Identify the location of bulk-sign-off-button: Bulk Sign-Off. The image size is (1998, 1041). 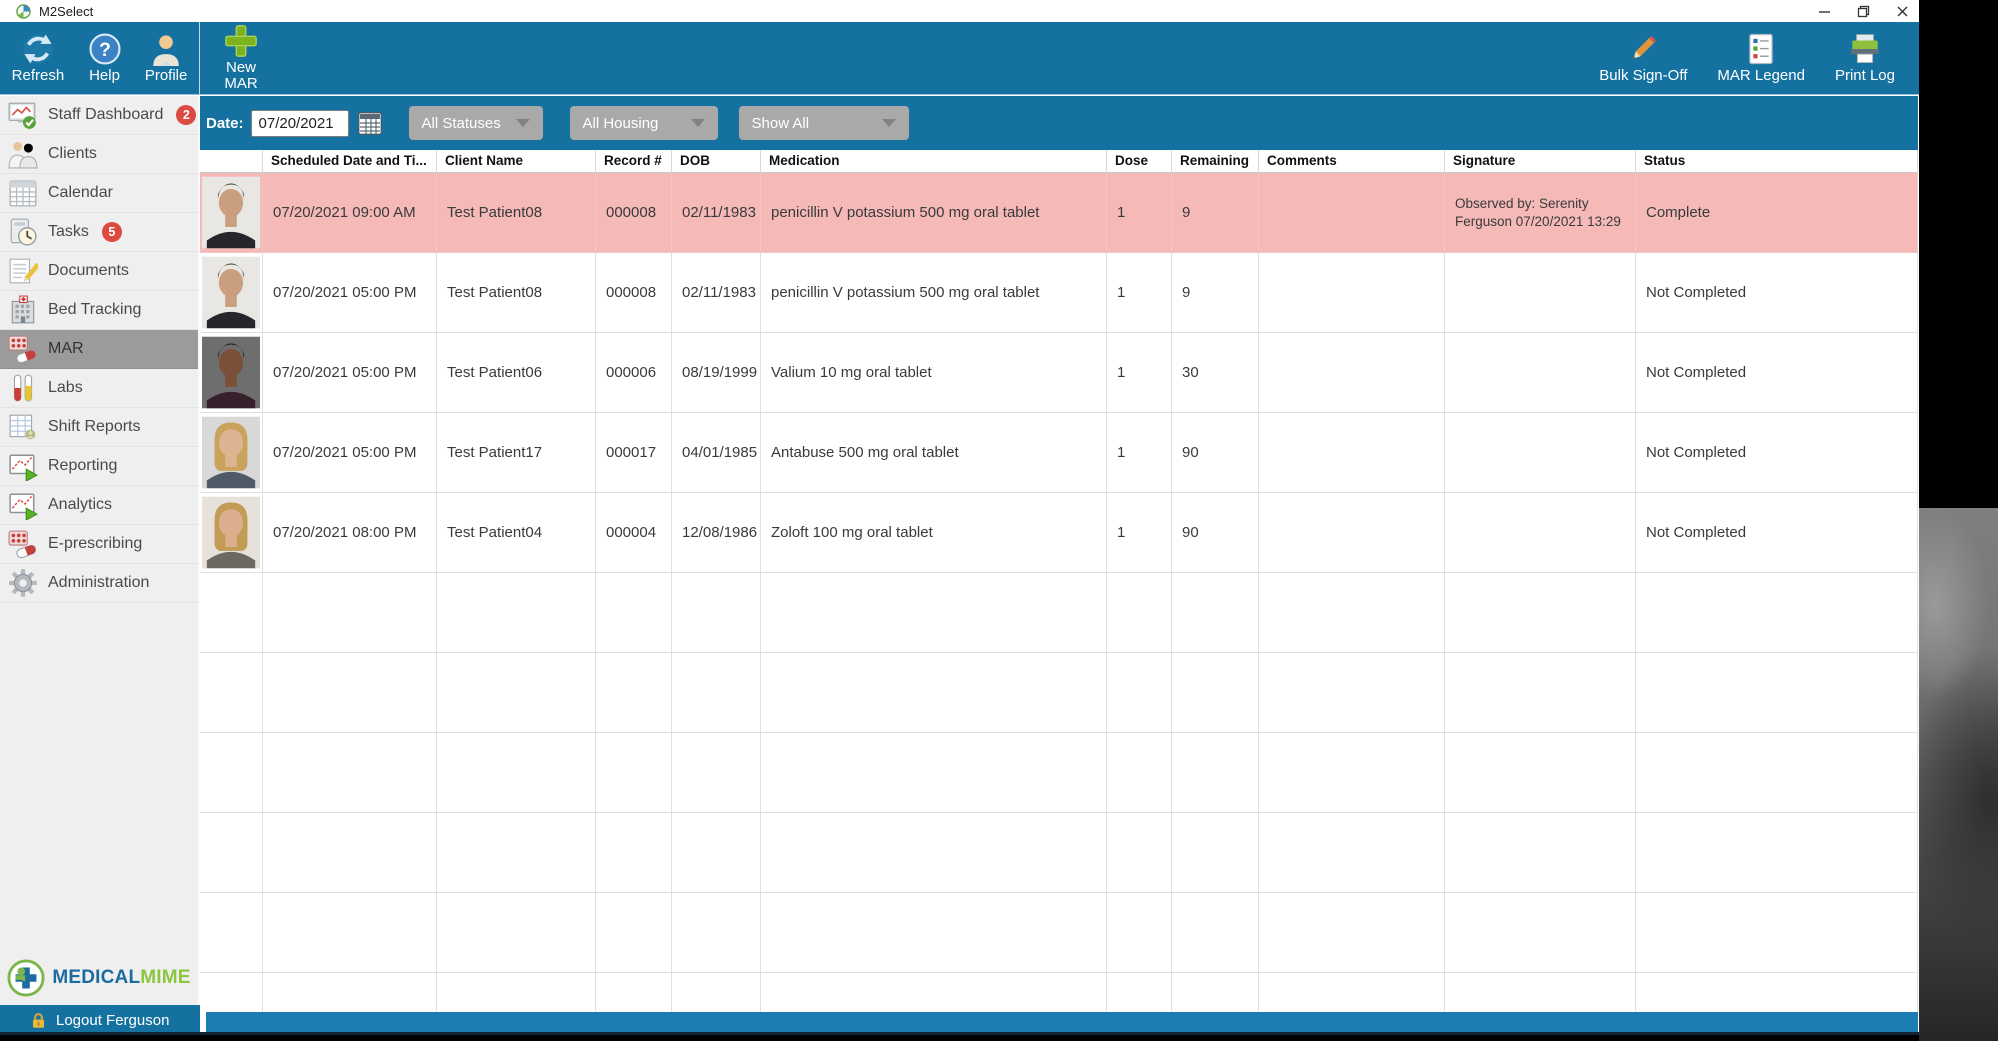
(1643, 58).